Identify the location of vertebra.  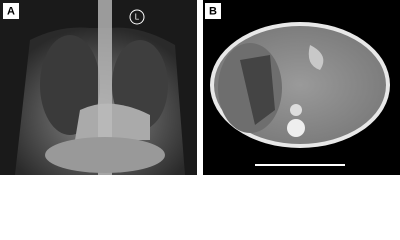
(296, 128).